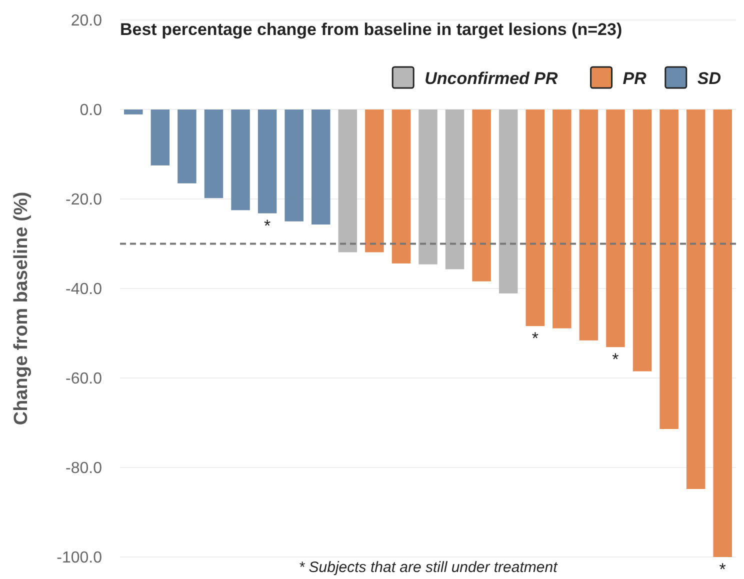 Image resolution: width=744 pixels, height=579 pixels. What do you see at coordinates (79, 558) in the screenshot?
I see `y-tick-label: -100.0` at bounding box center [79, 558].